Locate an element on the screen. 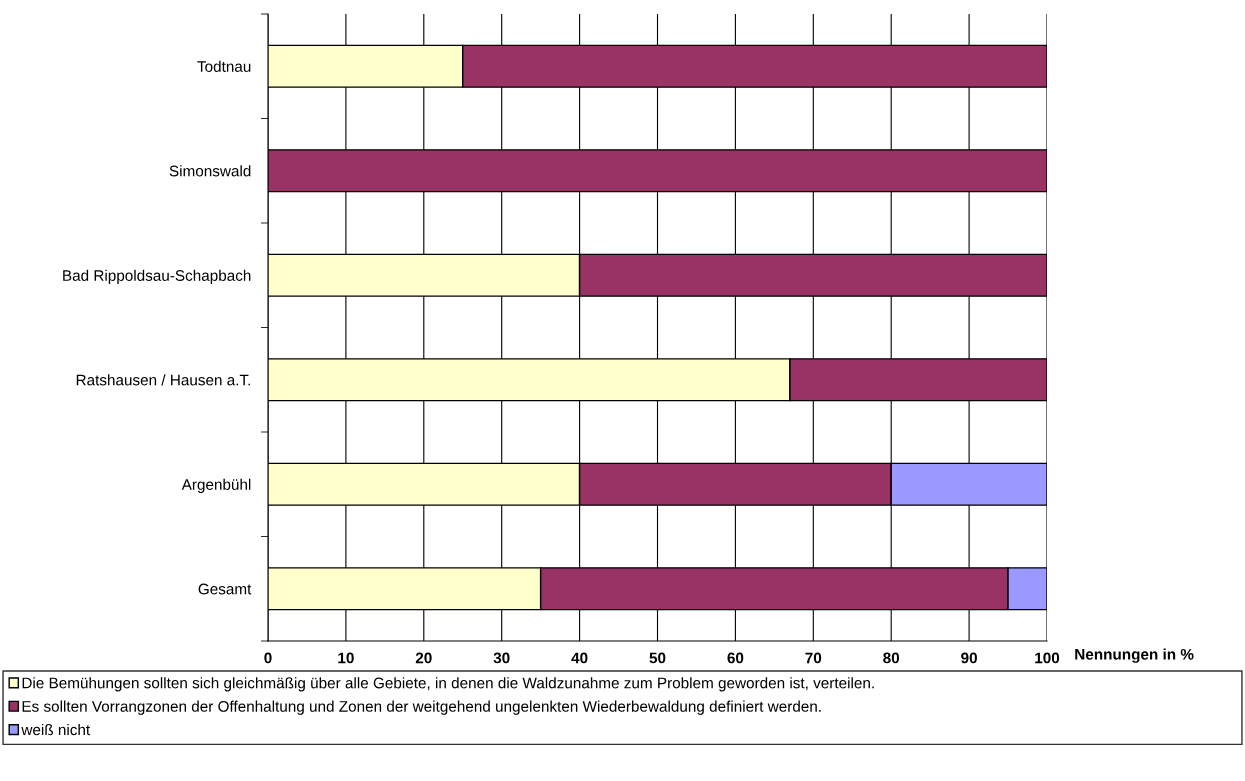 The width and height of the screenshot is (1245, 781). x-tick-label: 90 is located at coordinates (969, 658).